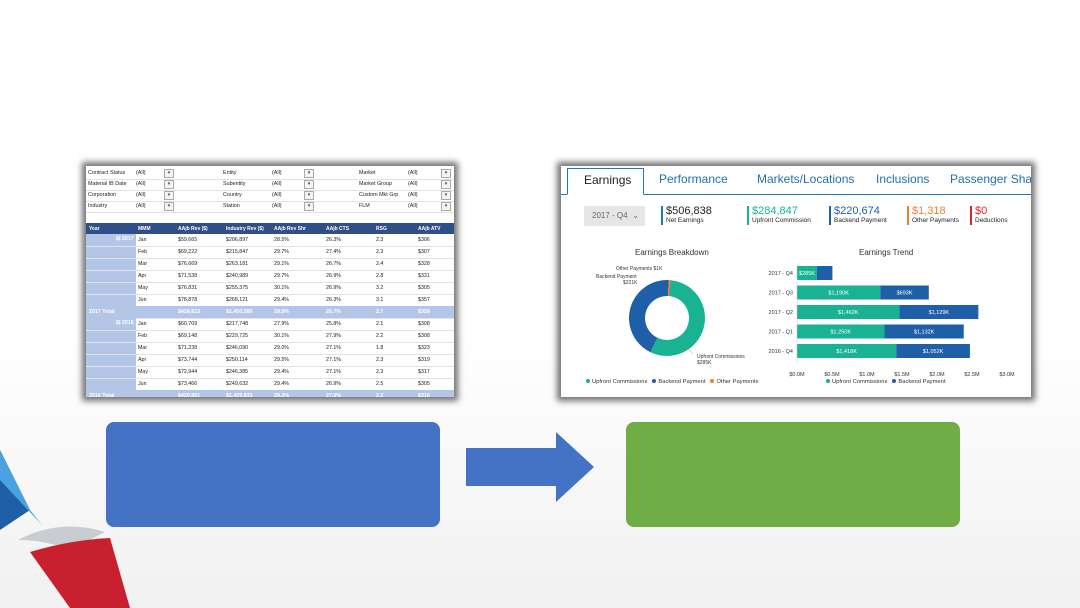 The width and height of the screenshot is (1080, 608). I want to click on table-cell: $229,725, so click(237, 336).